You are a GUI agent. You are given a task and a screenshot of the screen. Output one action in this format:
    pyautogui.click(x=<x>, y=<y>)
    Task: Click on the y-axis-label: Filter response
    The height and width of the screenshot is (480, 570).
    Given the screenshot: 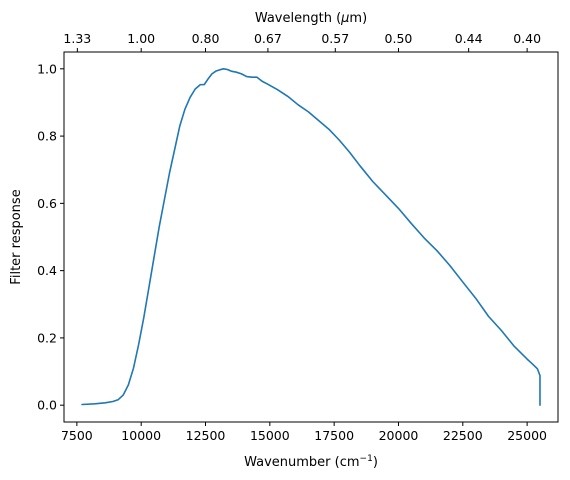 What is the action you would take?
    pyautogui.click(x=16, y=236)
    